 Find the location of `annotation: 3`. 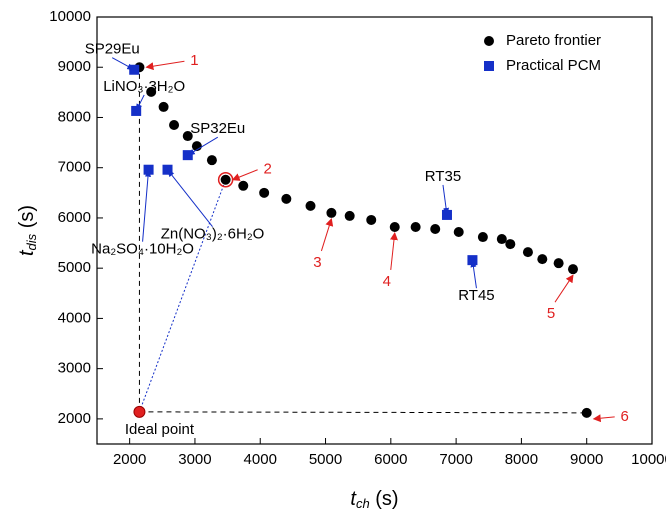

annotation: 3 is located at coordinates (317, 262).